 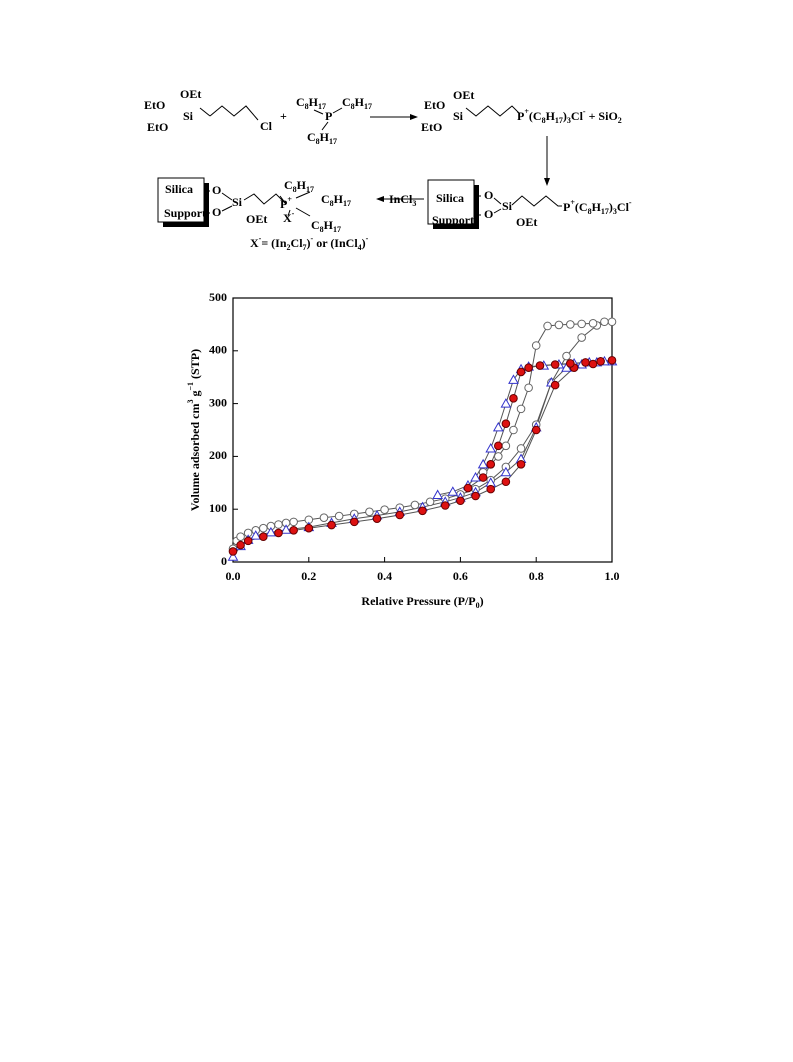 What do you see at coordinates (422, 459) in the screenshot?
I see `series-line` at bounding box center [422, 459].